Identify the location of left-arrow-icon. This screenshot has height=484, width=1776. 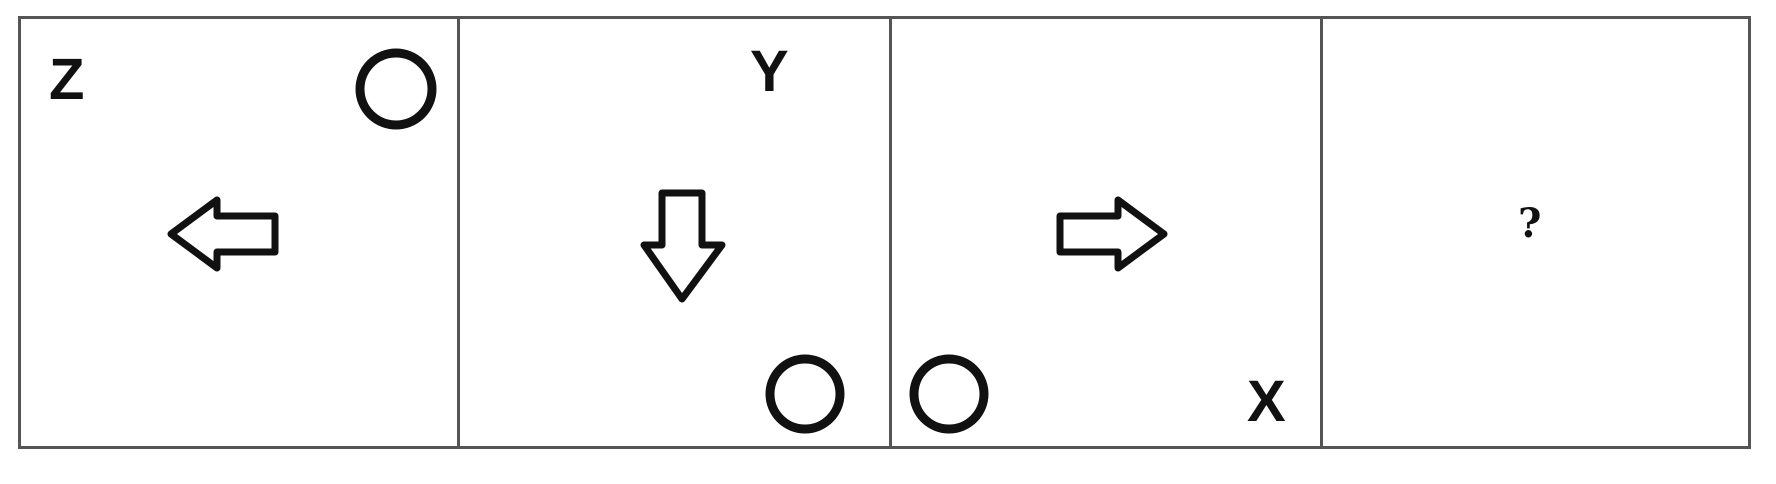
(223, 234).